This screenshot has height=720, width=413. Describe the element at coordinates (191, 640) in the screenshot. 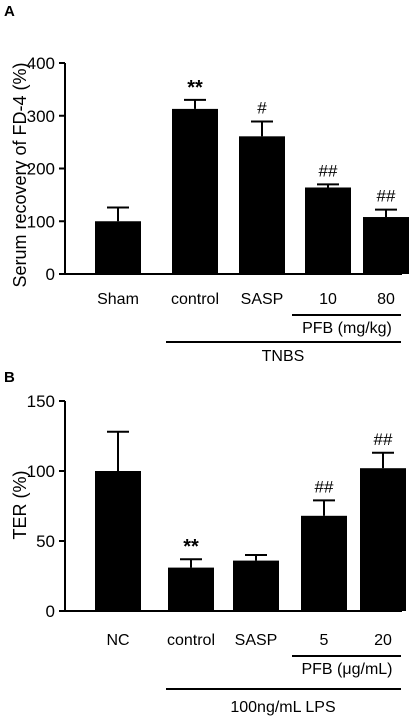

I see `panel-b-category-label: control` at that location.